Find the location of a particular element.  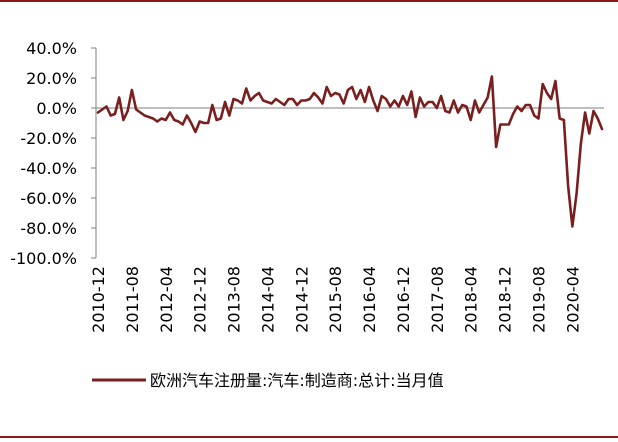

x-tick-label: 2012-12 is located at coordinates (200, 299).